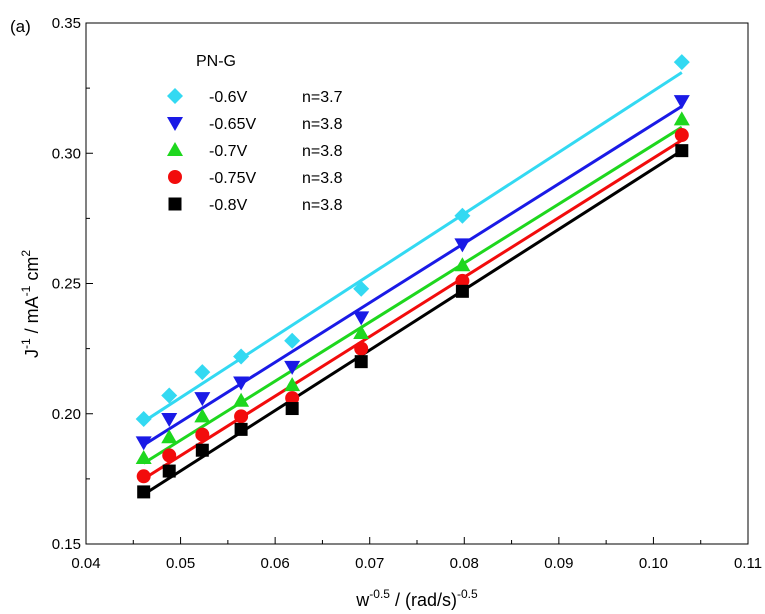 This screenshot has width=765, height=614. Describe the element at coordinates (66, 153) in the screenshot. I see `y-tick-label: 0.30` at that location.